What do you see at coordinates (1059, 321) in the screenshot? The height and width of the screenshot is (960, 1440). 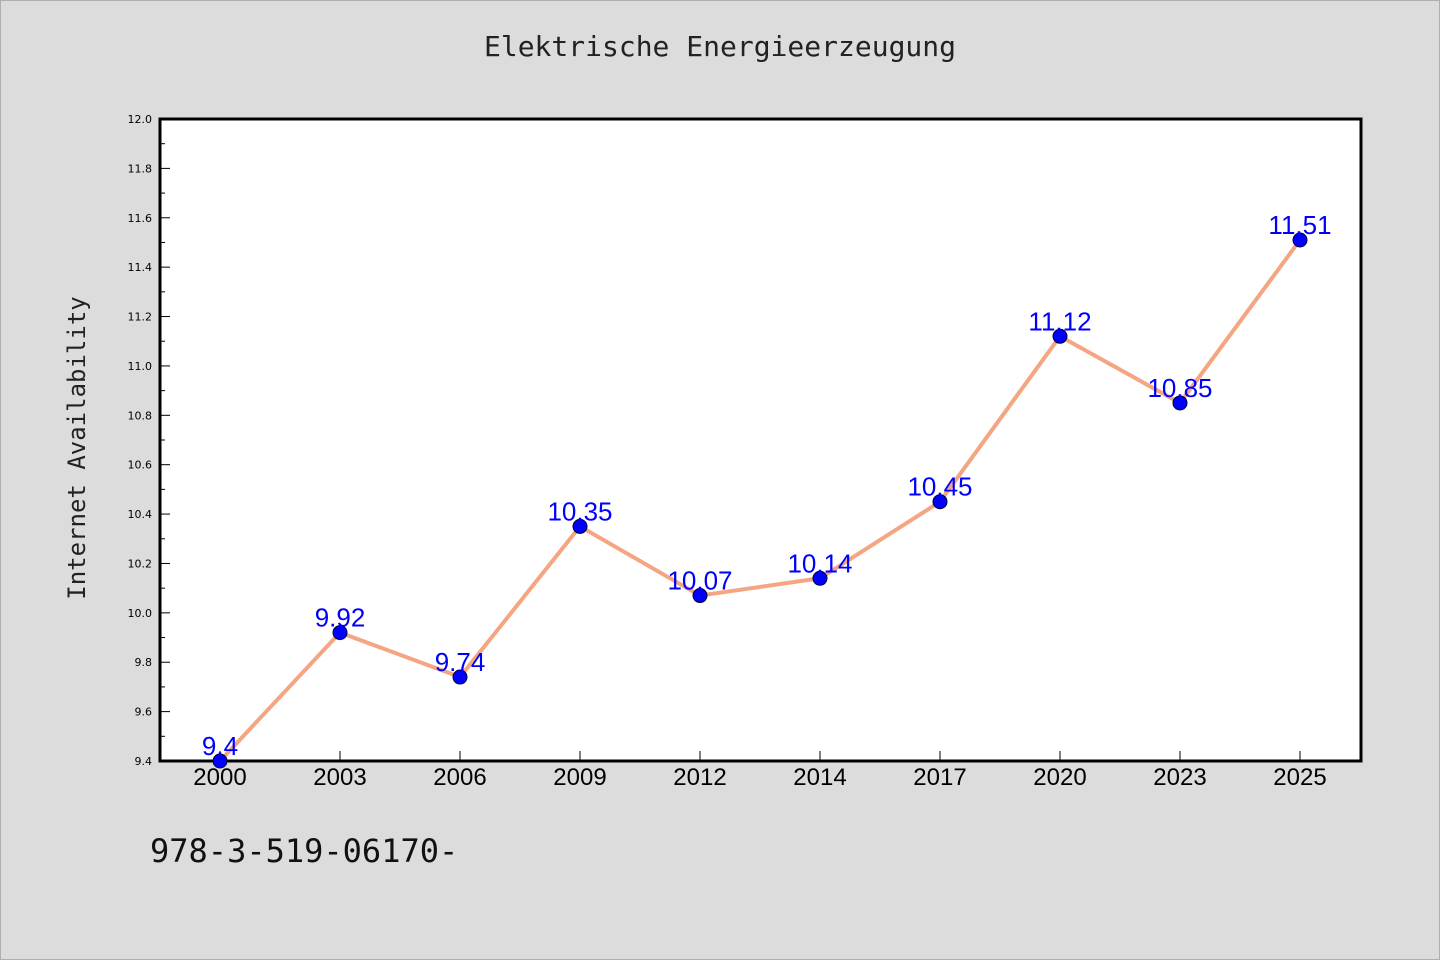 I see `data-label: 11.12` at bounding box center [1059, 321].